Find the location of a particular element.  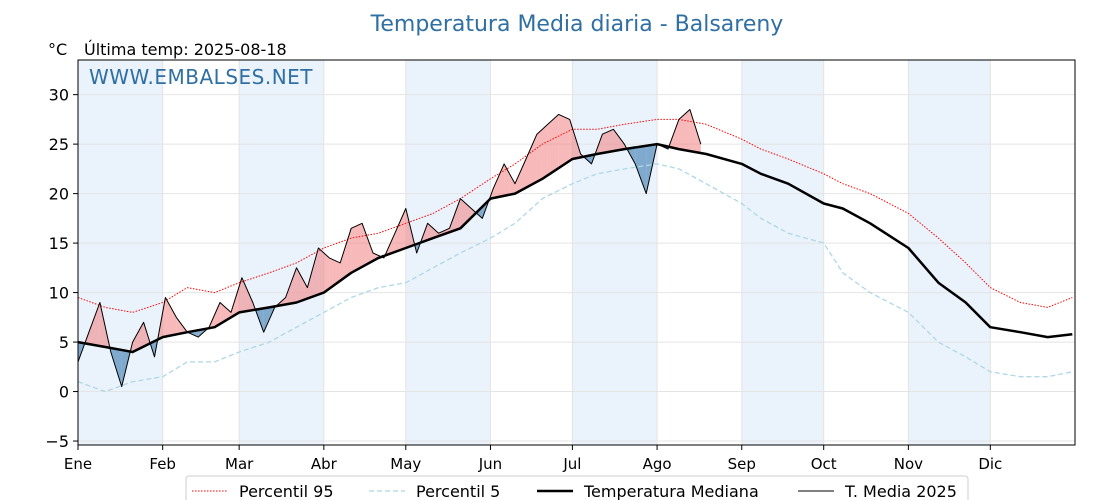

x-tick-label-mar: Mar is located at coordinates (239, 464).